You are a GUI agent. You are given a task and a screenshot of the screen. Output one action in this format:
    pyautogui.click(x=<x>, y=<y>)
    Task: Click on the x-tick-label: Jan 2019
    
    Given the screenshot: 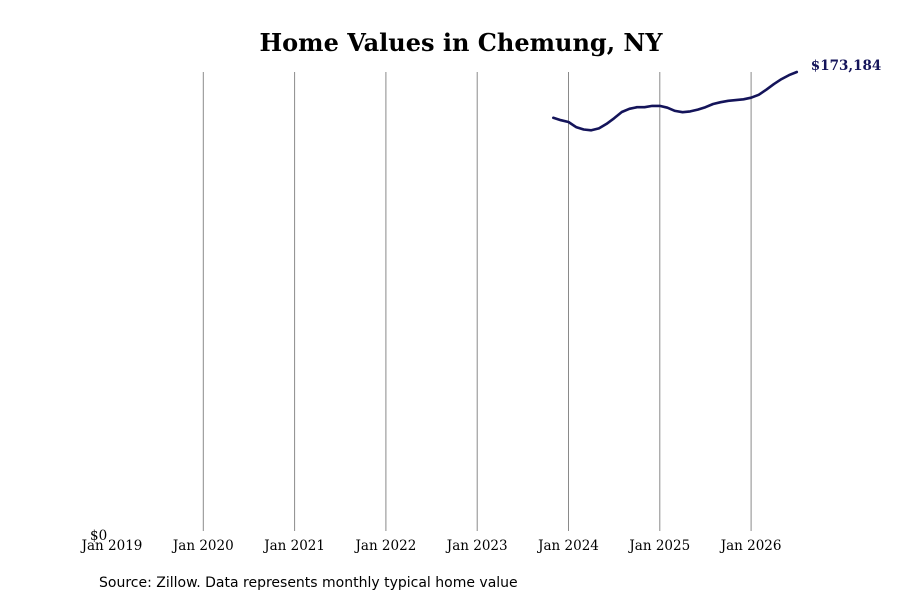 What is the action you would take?
    pyautogui.click(x=111, y=546)
    